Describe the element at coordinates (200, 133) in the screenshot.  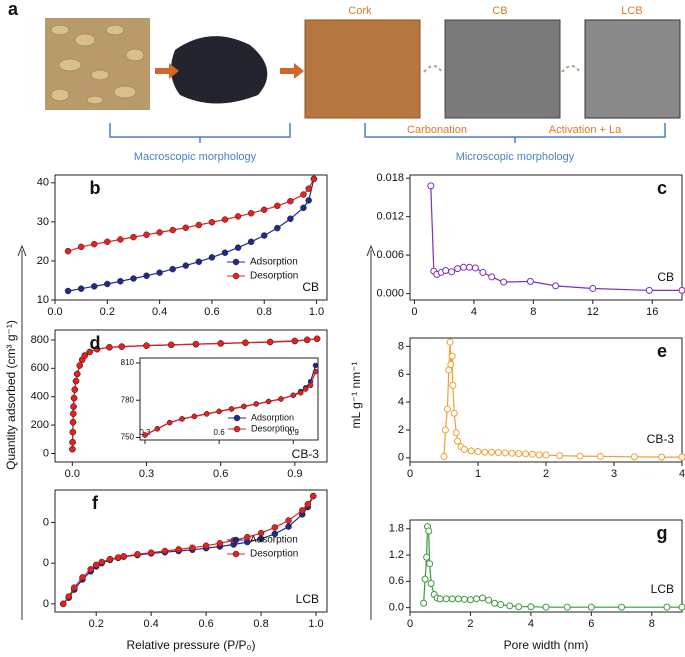
I see `bracket` at that location.